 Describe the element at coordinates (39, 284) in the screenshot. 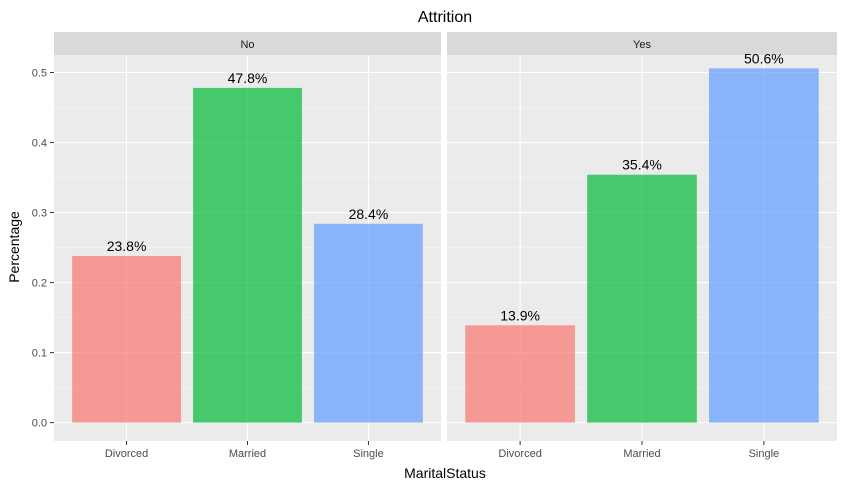

I see `y-tick-label: 0.2` at that location.